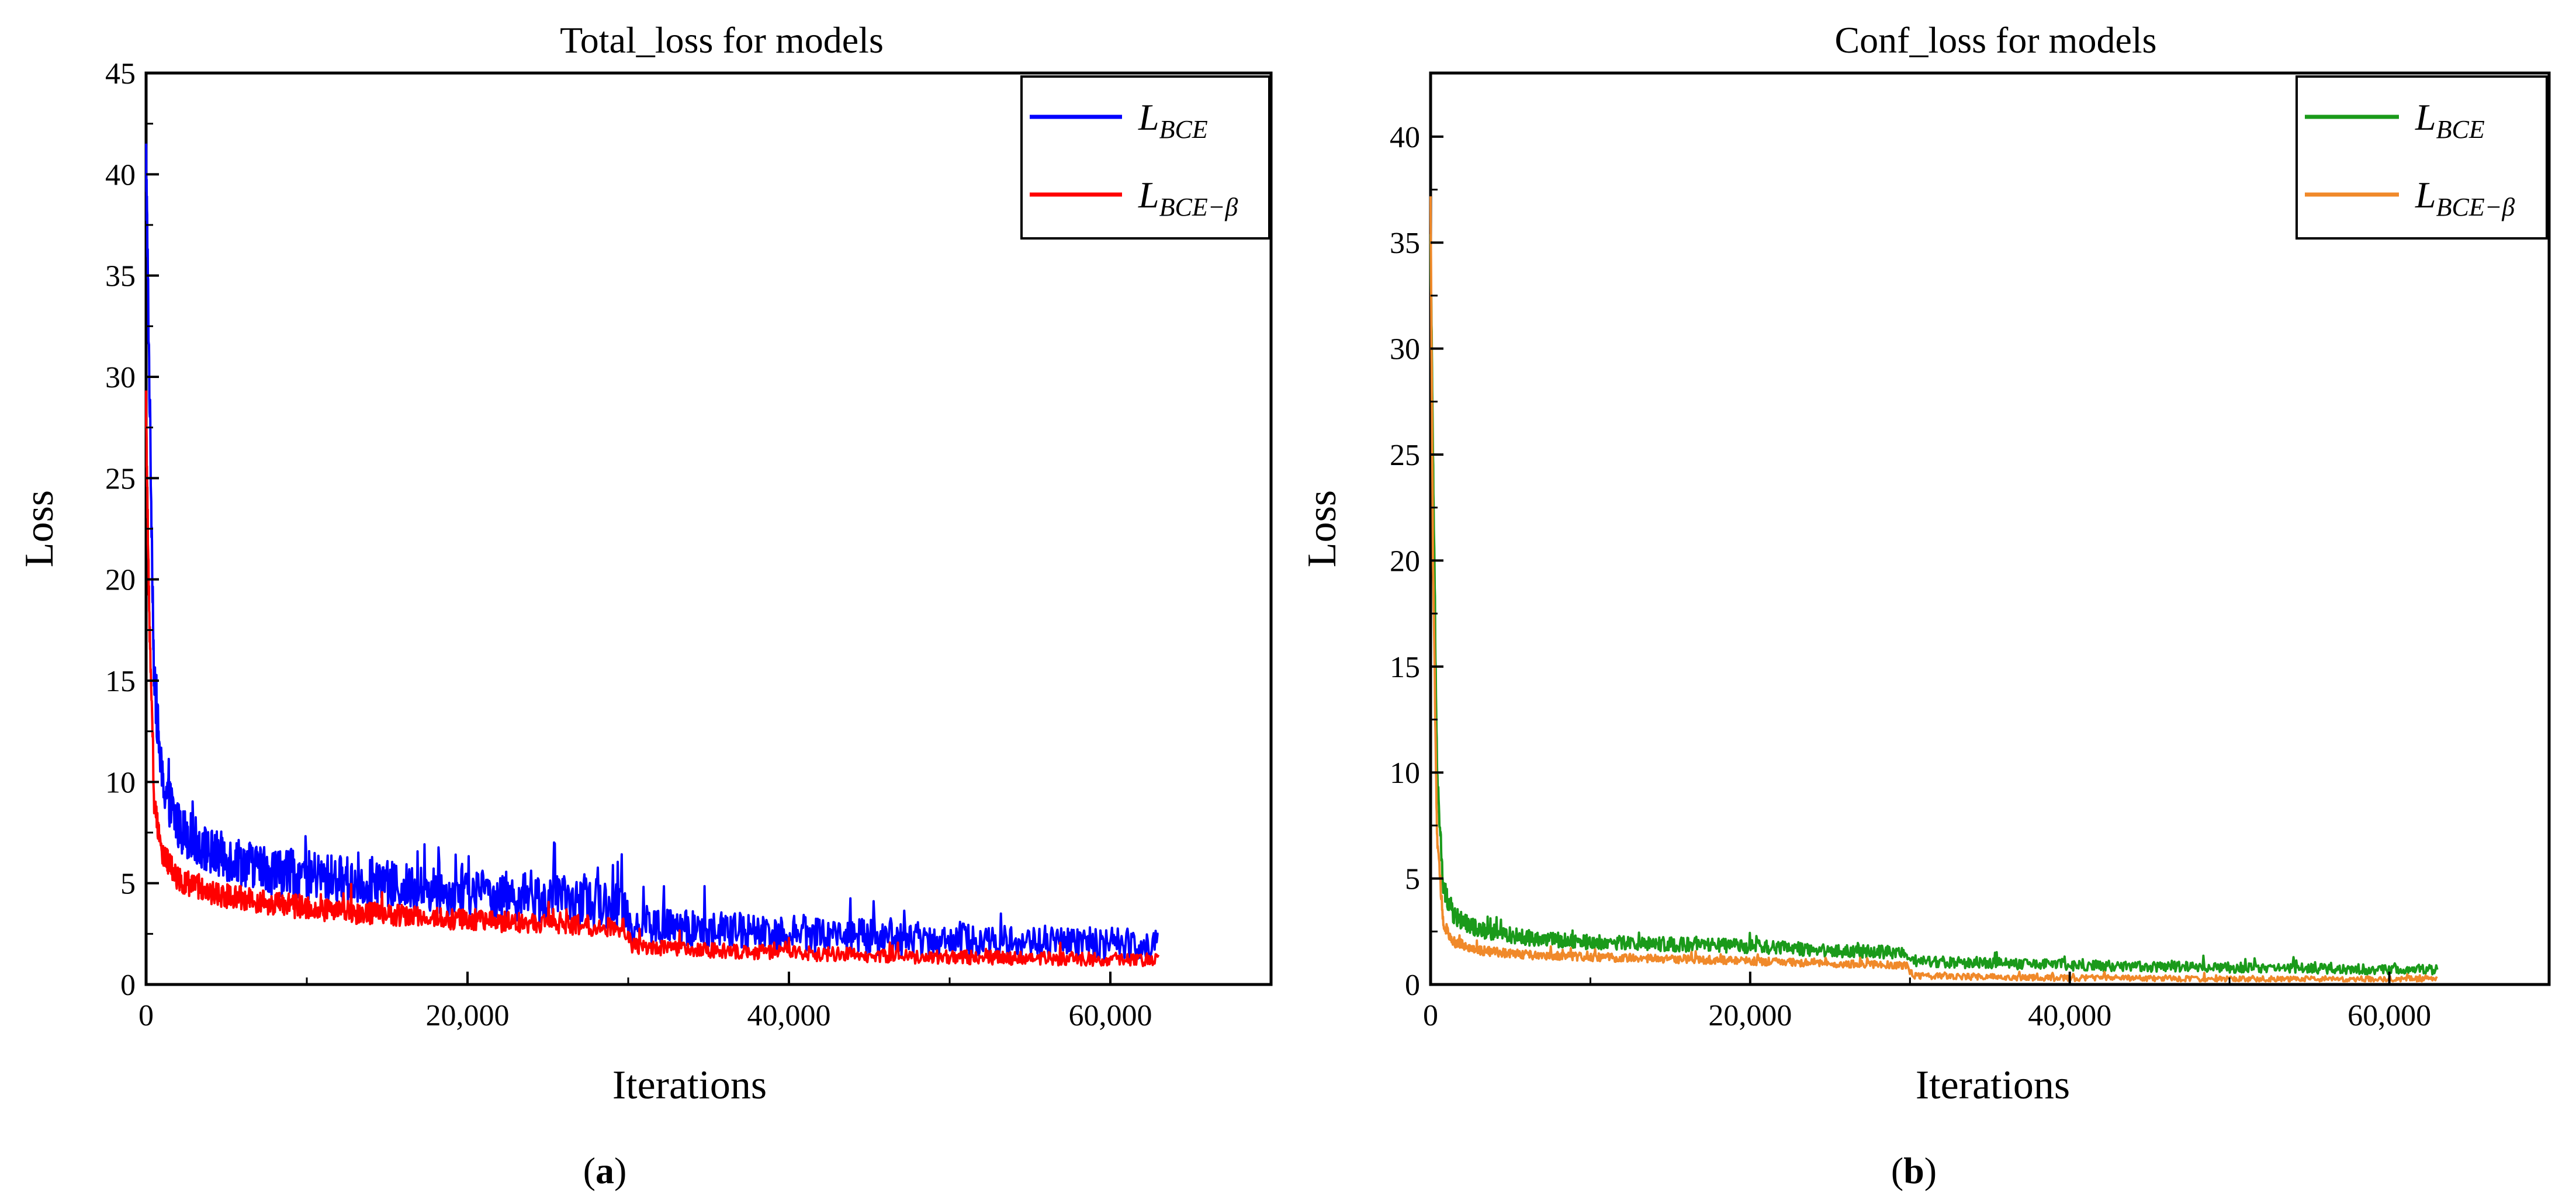 Image resolution: width=2576 pixels, height=1203 pixels. I want to click on y-tick-label: 45, so click(121, 74).